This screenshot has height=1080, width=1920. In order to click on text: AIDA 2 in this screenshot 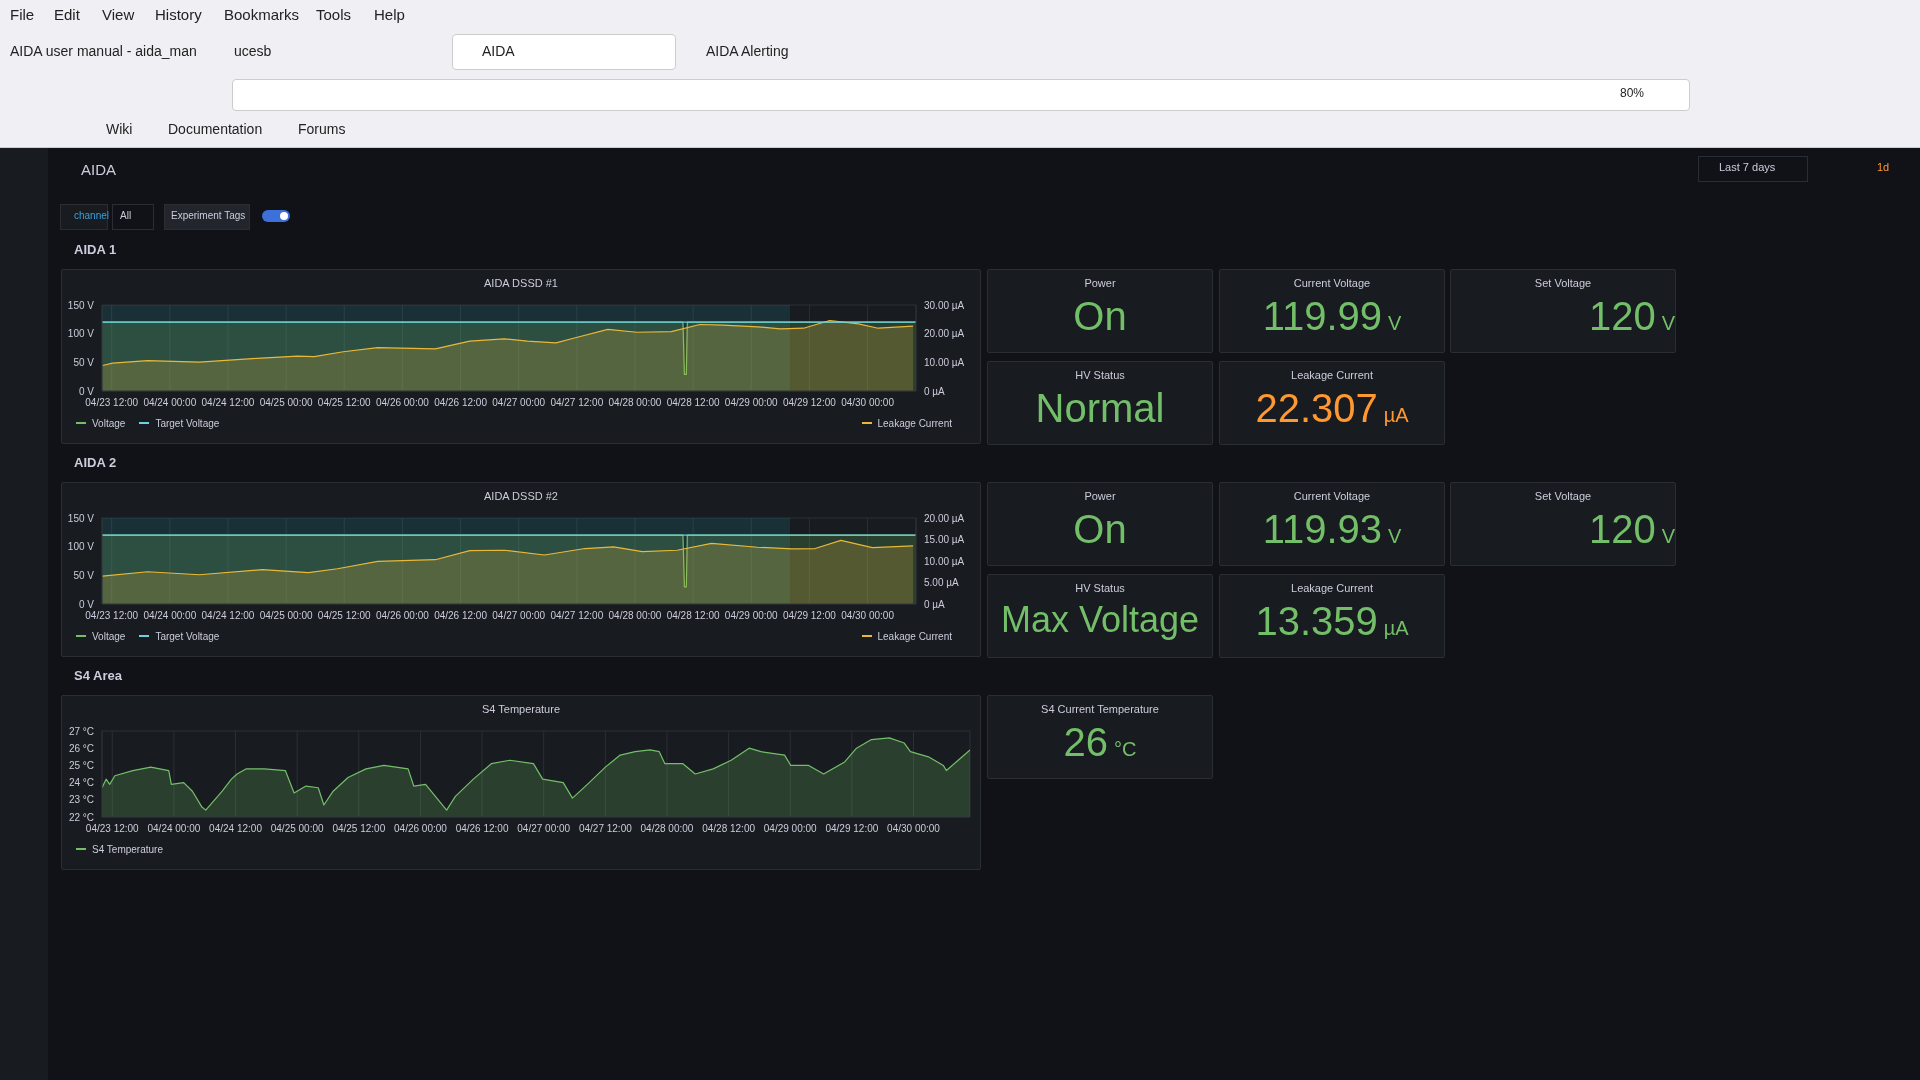, I will do `click(95, 462)`.